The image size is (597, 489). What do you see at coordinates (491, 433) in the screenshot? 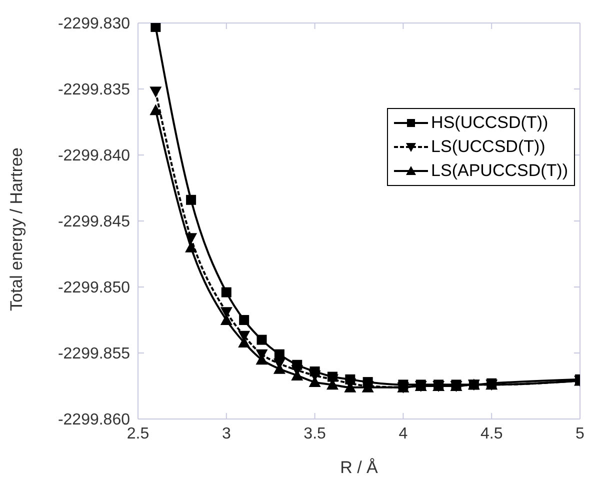
I see `x-tick-label: 4.5` at bounding box center [491, 433].